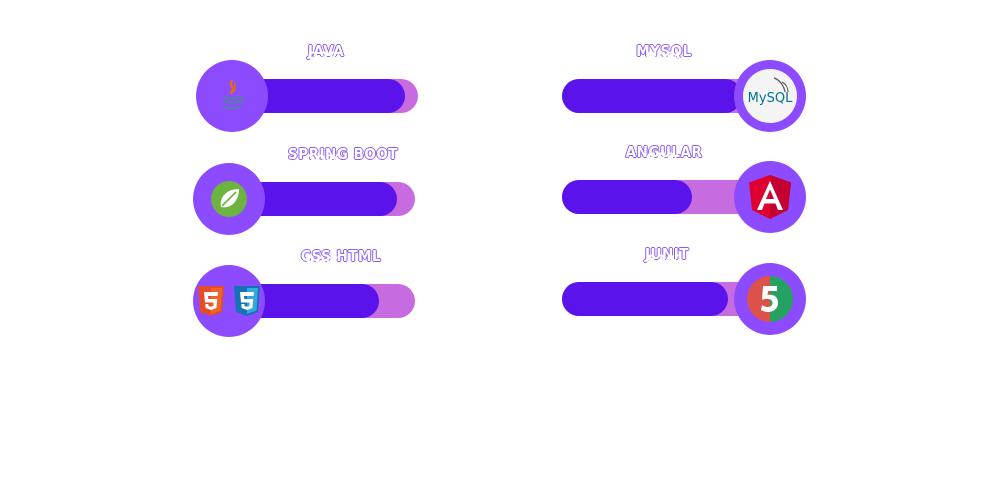 Image resolution: width=1000 pixels, height=500 pixels. I want to click on html5-css3-icon, so click(229, 301).